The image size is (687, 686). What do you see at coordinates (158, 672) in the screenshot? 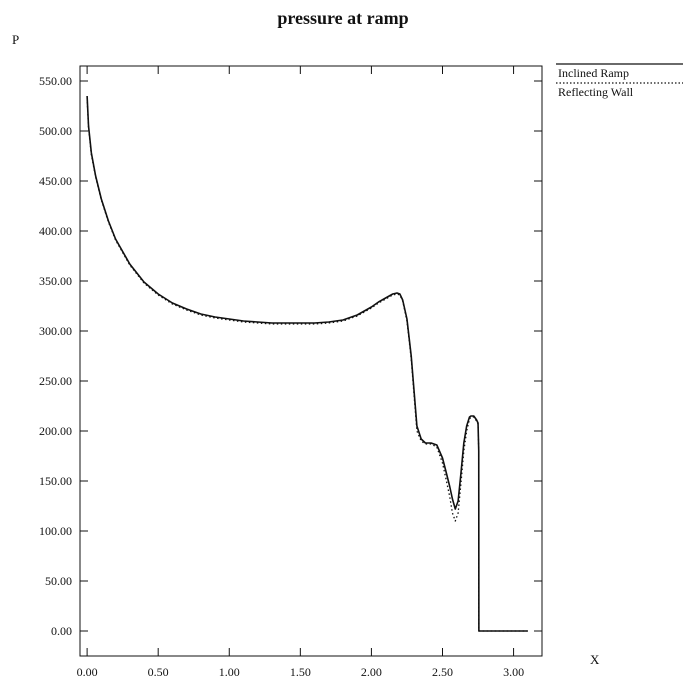
I see `x-tick-label: 0.50` at bounding box center [158, 672].